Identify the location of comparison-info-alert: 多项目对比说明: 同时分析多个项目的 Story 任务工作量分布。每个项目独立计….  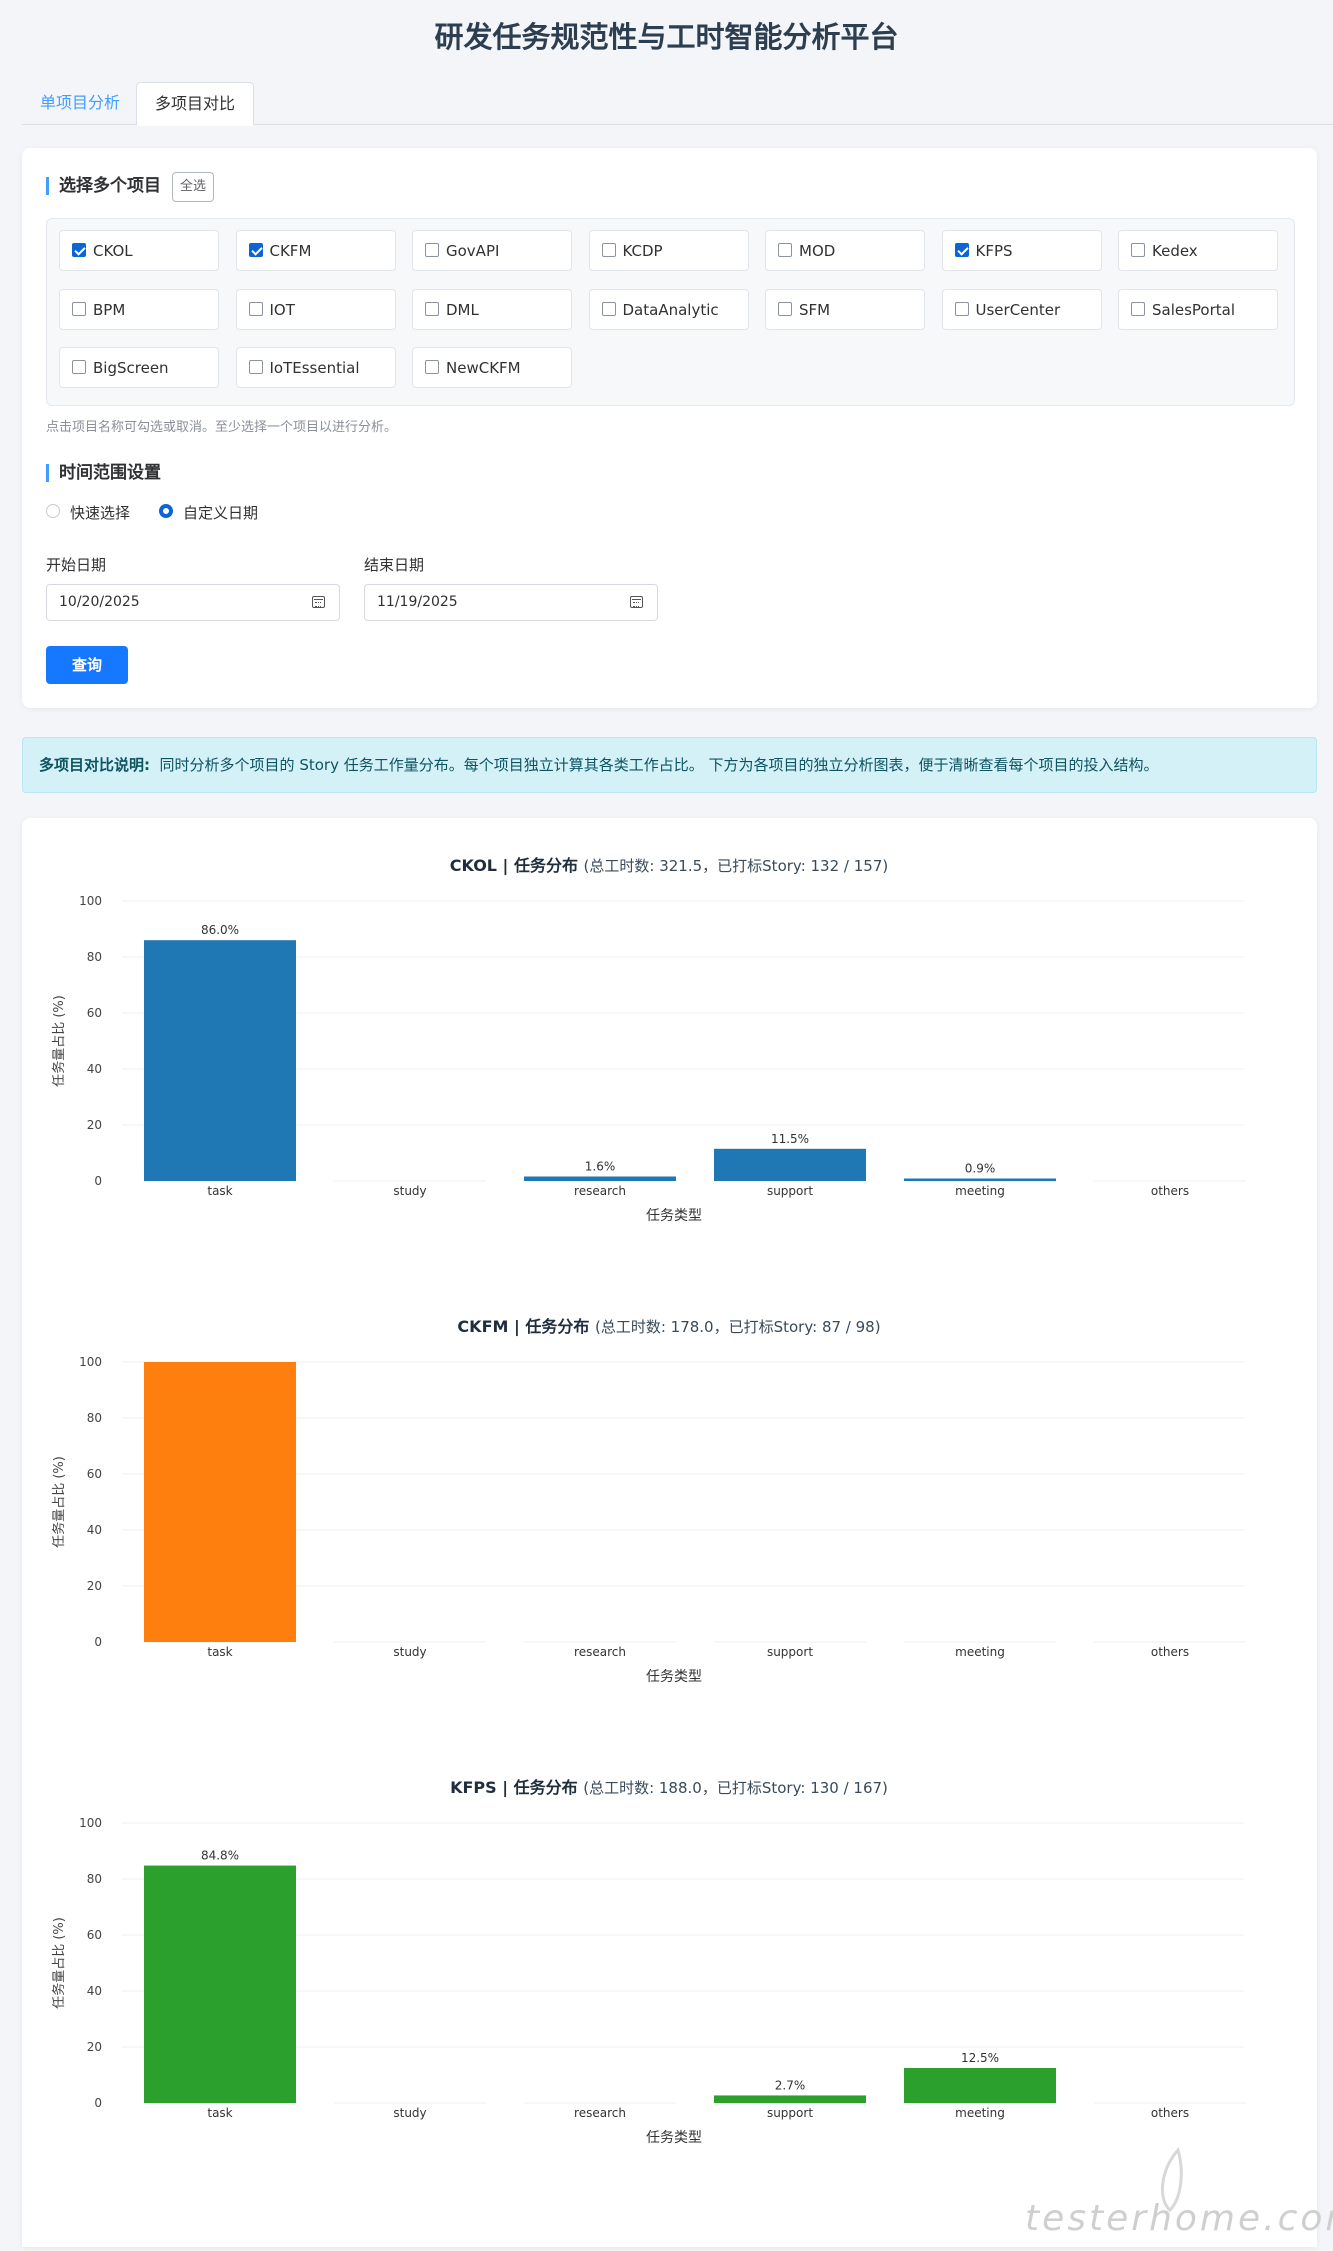
(669, 765).